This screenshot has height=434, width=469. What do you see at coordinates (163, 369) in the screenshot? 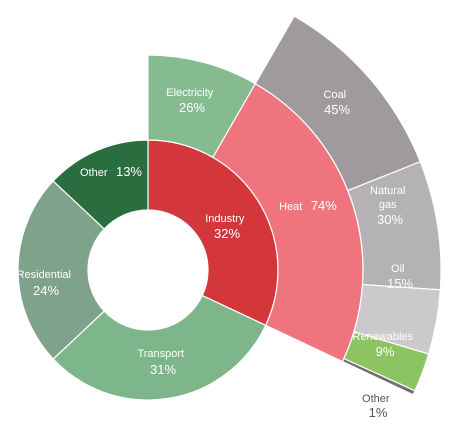
I see `label-transport-value: 31%` at bounding box center [163, 369].